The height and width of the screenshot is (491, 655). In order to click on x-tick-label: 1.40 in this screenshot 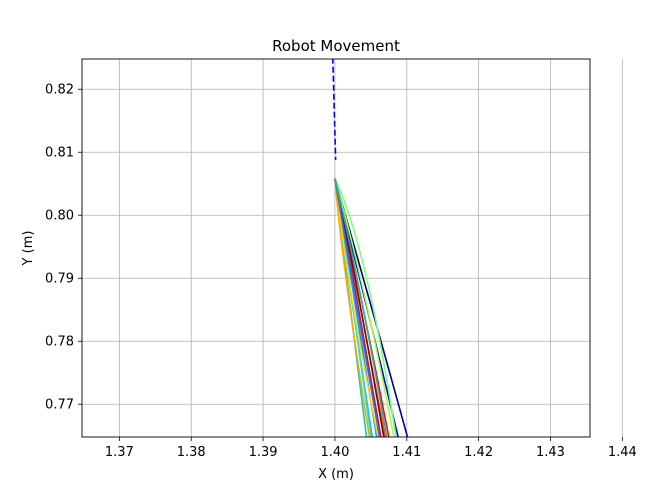, I will do `click(334, 452)`.